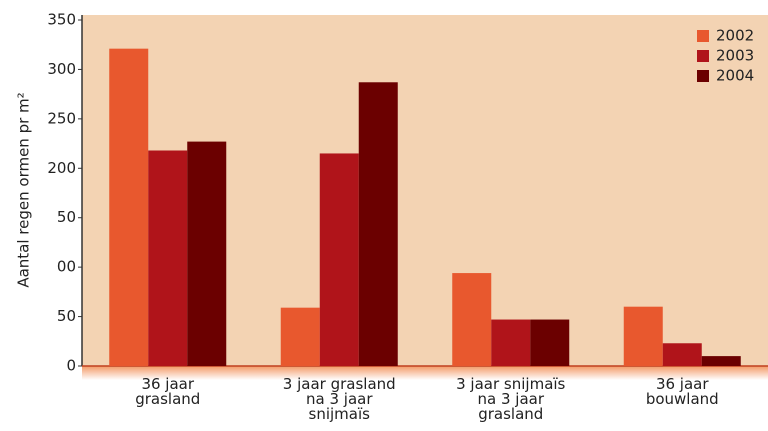 The image size is (768, 431). I want to click on legend-label: 2002, so click(735, 36).